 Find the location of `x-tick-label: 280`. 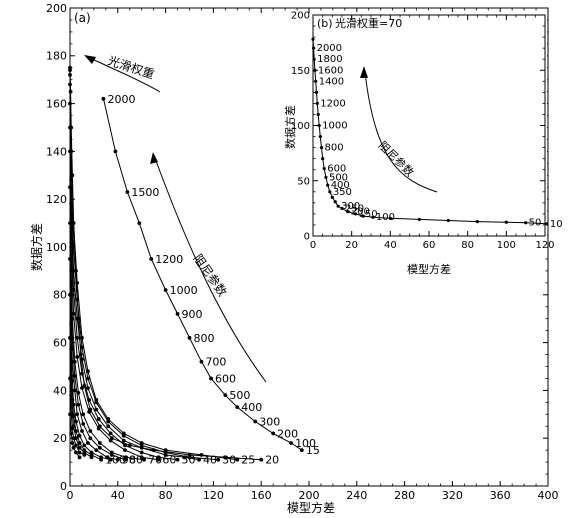

x-tick-label: 280 is located at coordinates (404, 495).